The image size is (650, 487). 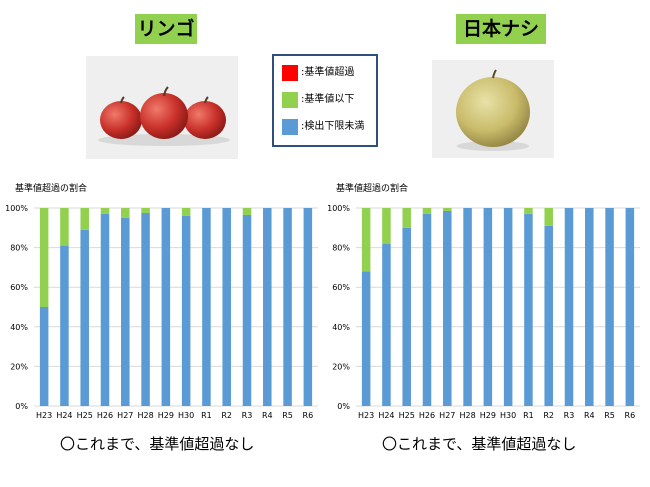 I want to click on apple-x-tick-label: H25, so click(x=85, y=415).